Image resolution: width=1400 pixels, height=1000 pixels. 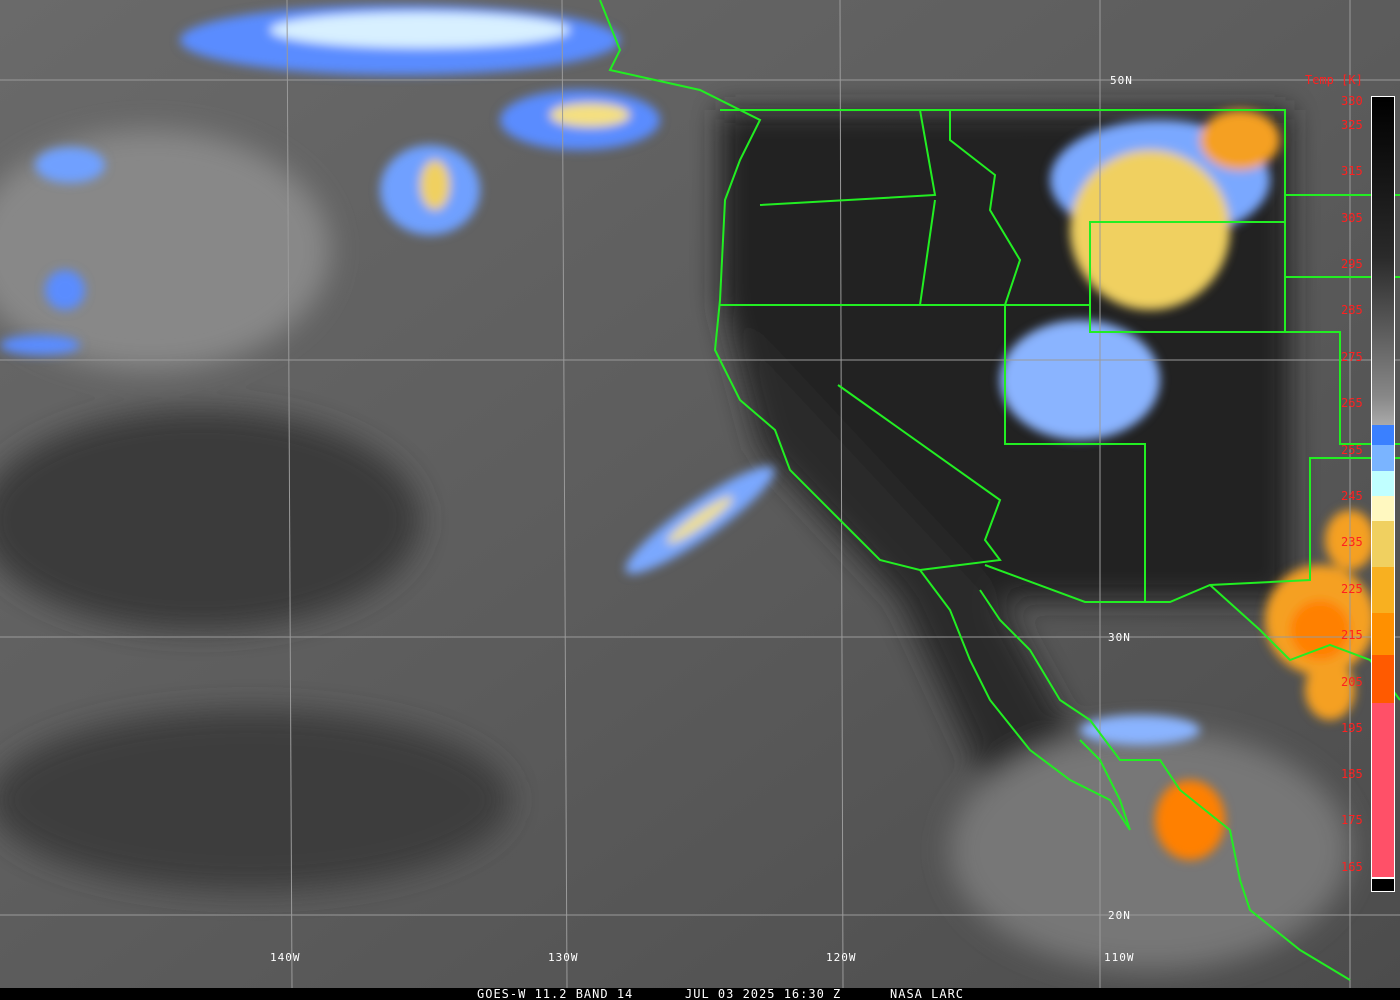 I want to click on colorbar-tick: 165, so click(x=1352, y=867).